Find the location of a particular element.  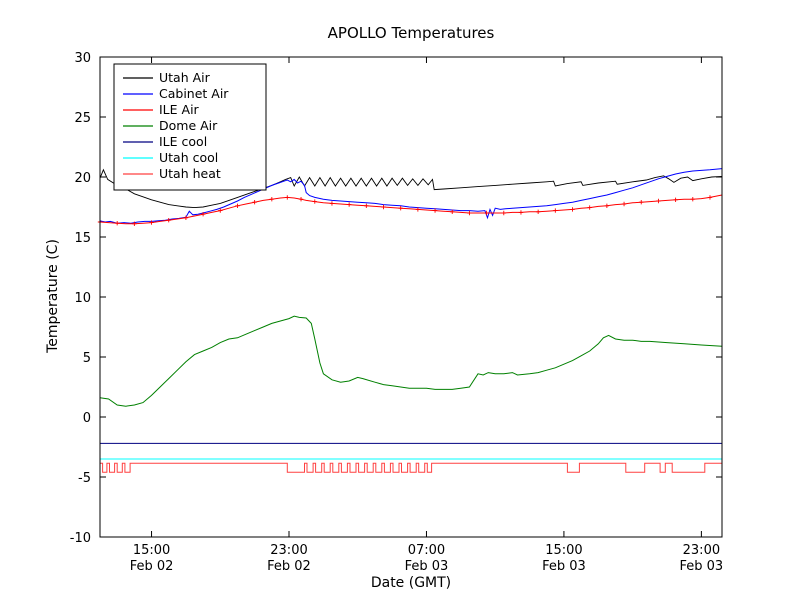

legend-label-utah-air: Utah Air is located at coordinates (185, 77).